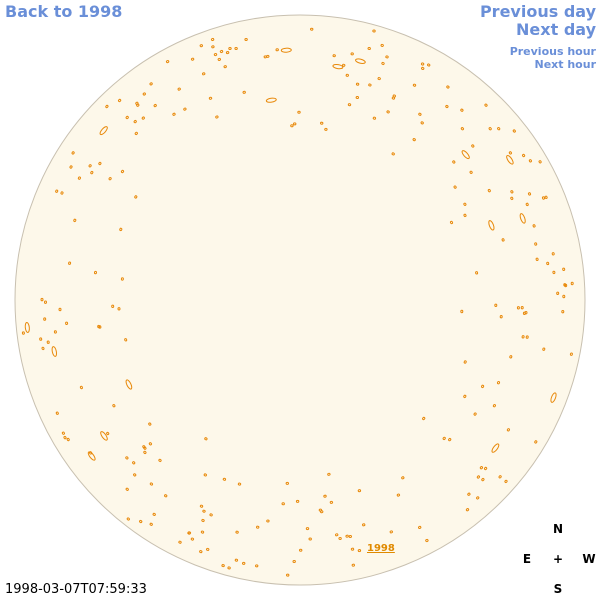 This screenshot has width=600, height=600. Describe the element at coordinates (537, 11) in the screenshot. I see `previous-day-link: Previous day` at that location.